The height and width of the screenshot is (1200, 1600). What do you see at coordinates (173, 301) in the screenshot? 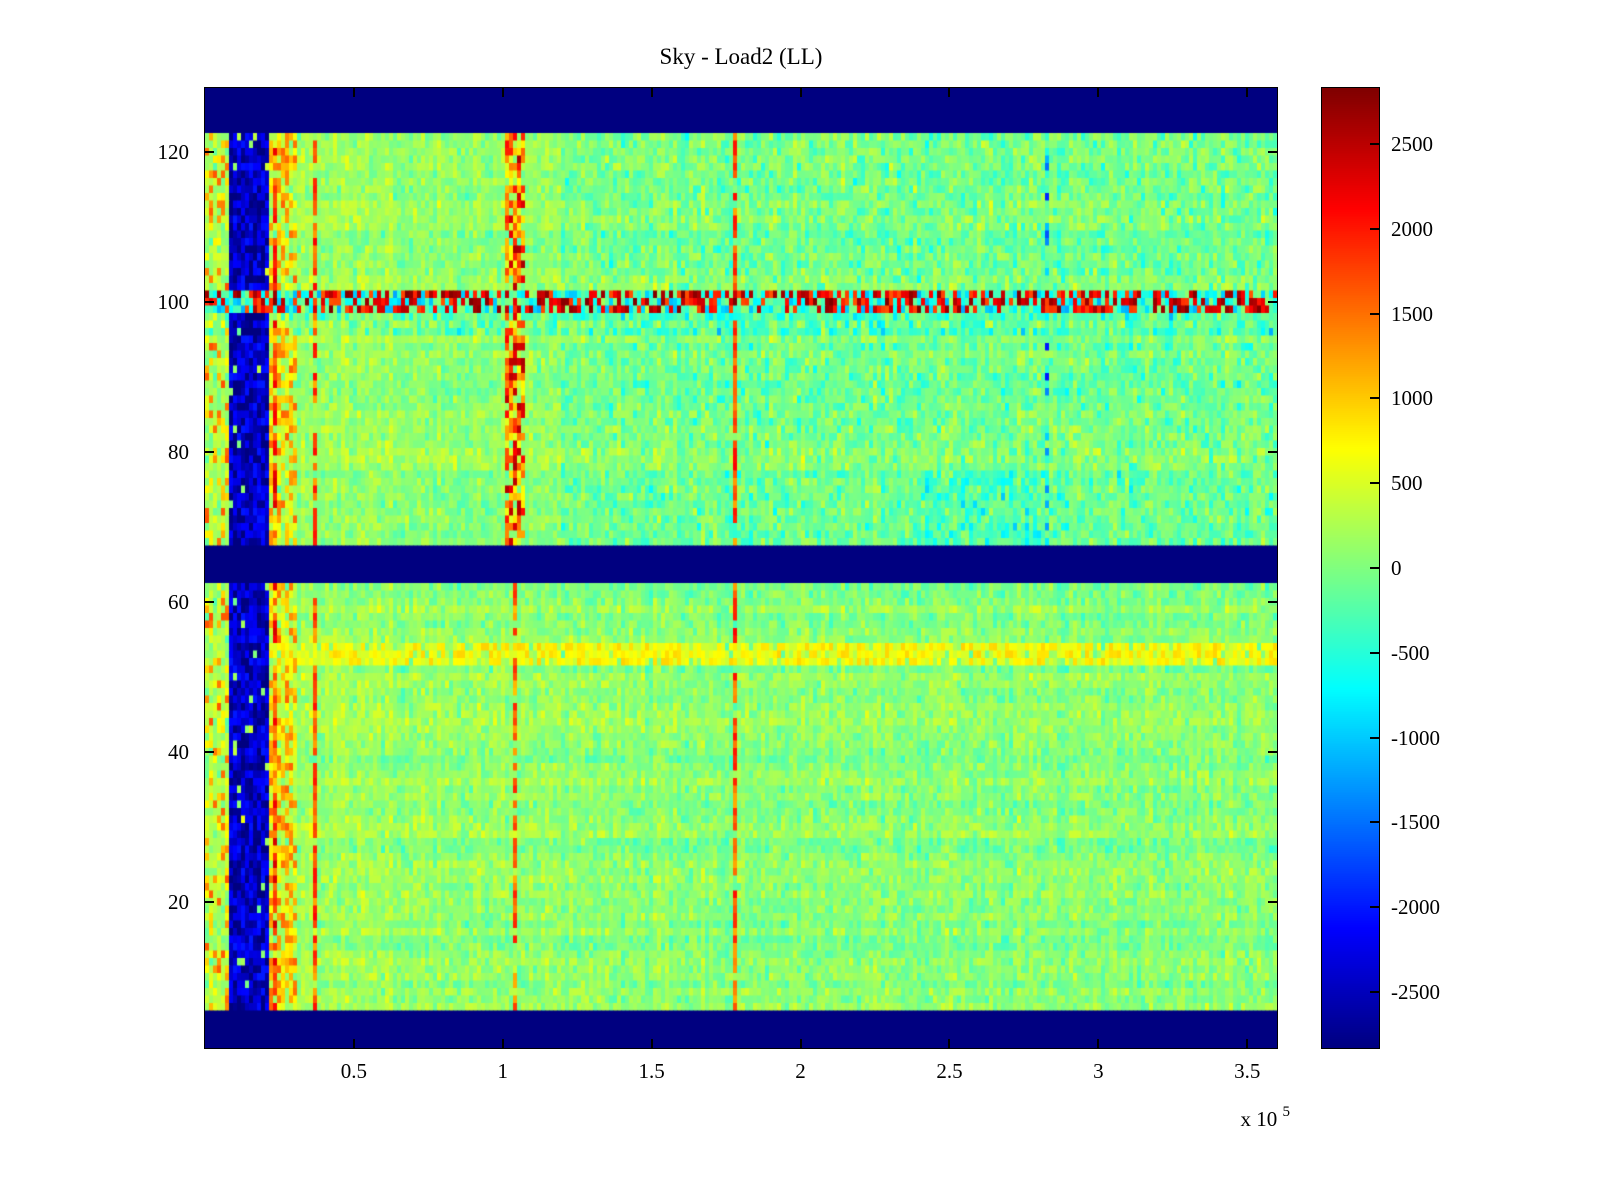
I see `y-tick-label: 100` at bounding box center [173, 301].